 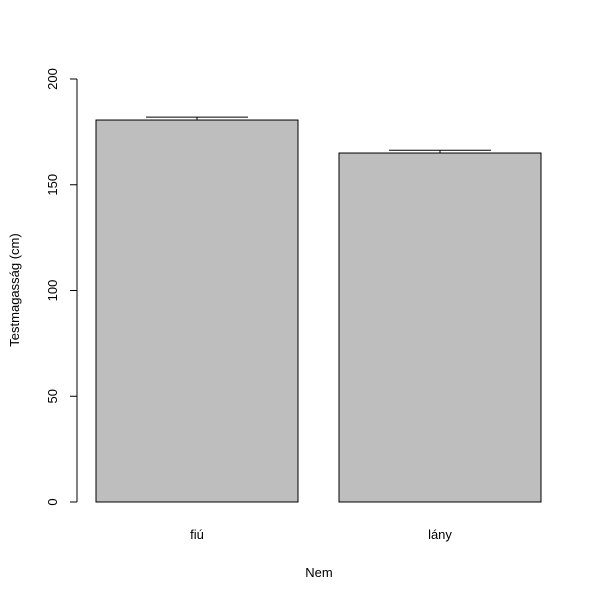 What do you see at coordinates (52, 79) in the screenshot?
I see `y-tick-label-4: 200` at bounding box center [52, 79].